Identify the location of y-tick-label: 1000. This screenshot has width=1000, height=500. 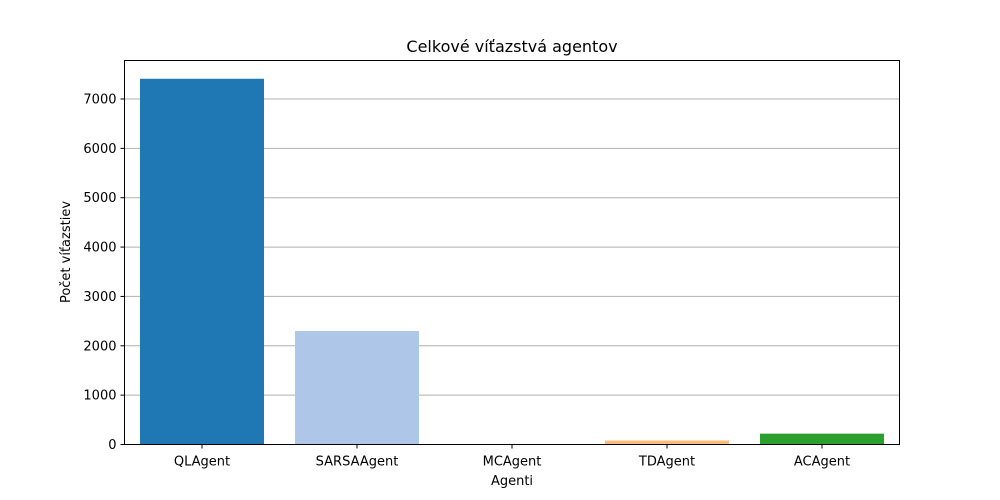
(99, 396).